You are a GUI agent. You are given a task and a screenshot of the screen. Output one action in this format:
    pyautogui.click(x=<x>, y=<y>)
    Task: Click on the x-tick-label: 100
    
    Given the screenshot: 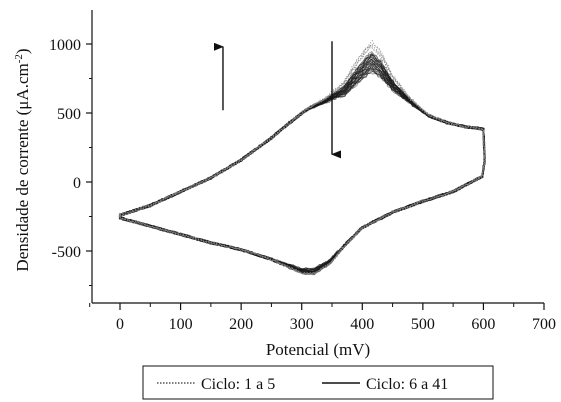 What is the action you would take?
    pyautogui.click(x=181, y=324)
    